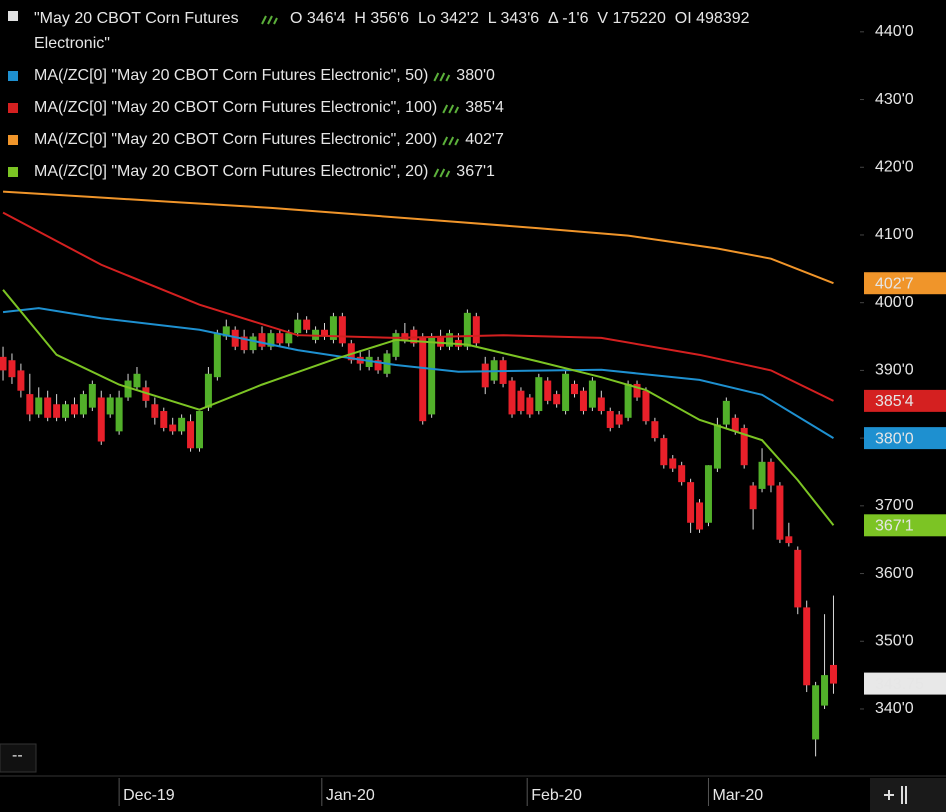 The width and height of the screenshot is (946, 812). Describe the element at coordinates (418, 373) in the screenshot. I see `ma-line` at that location.